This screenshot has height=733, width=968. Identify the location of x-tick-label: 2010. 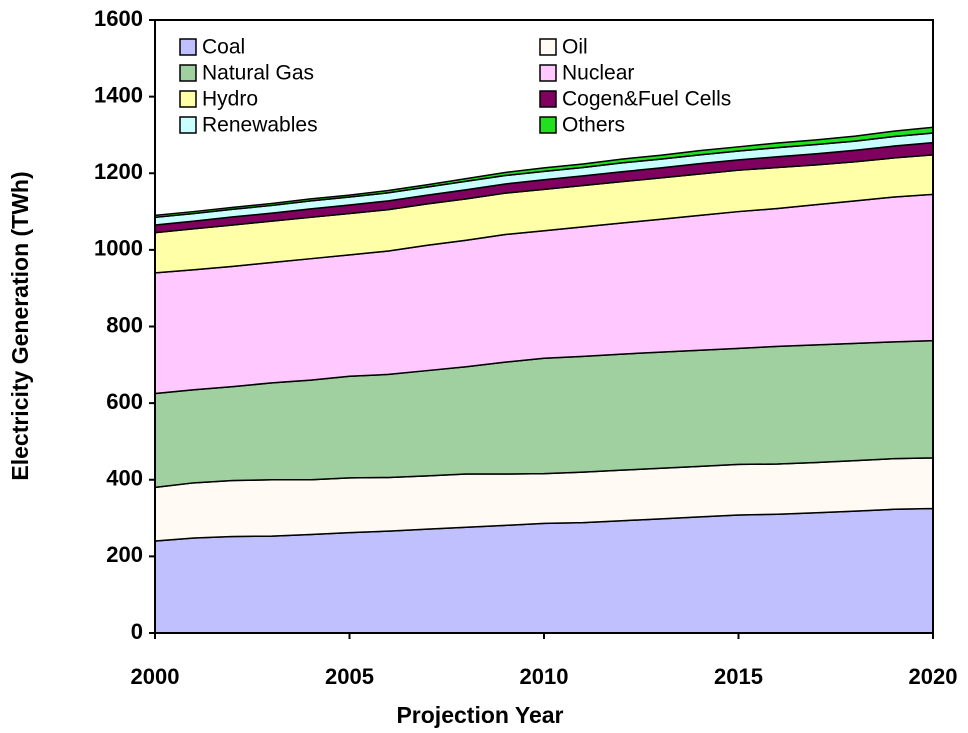
(544, 676).